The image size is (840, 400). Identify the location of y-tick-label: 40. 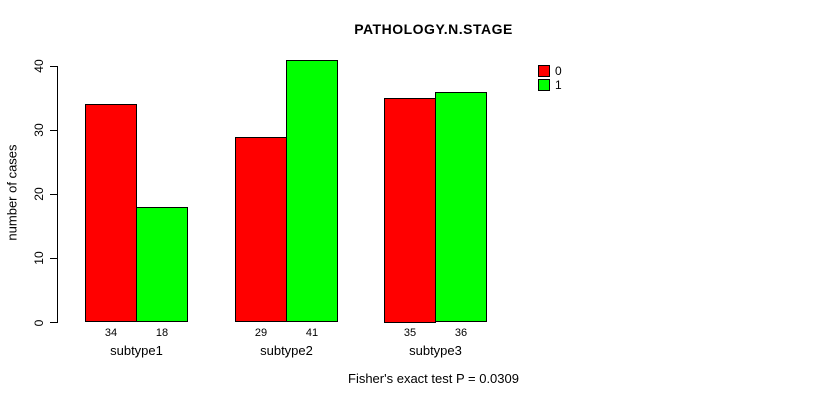
(39, 66).